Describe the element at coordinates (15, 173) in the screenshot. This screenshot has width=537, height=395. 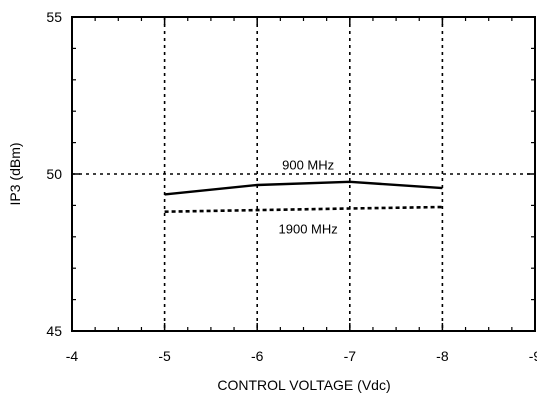
I see `y-axis-label: IP3 (dBm)` at that location.